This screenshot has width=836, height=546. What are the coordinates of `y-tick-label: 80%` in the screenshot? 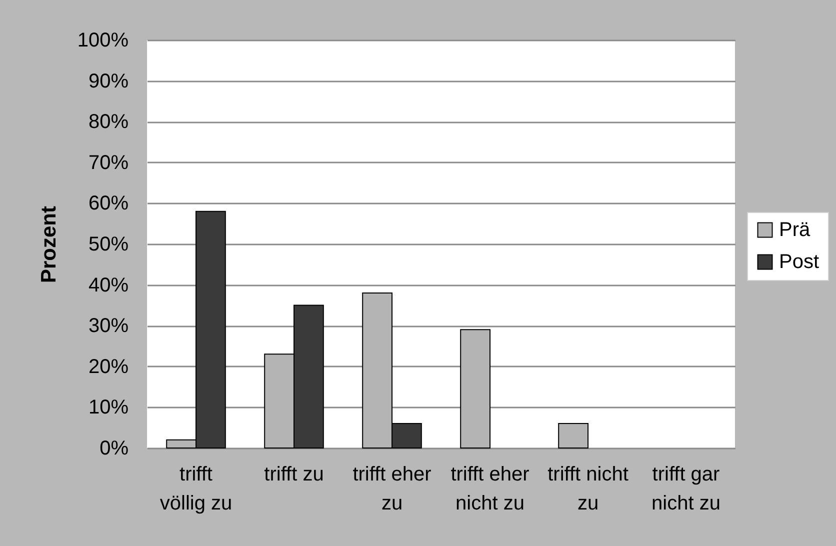 It's located at (108, 122).